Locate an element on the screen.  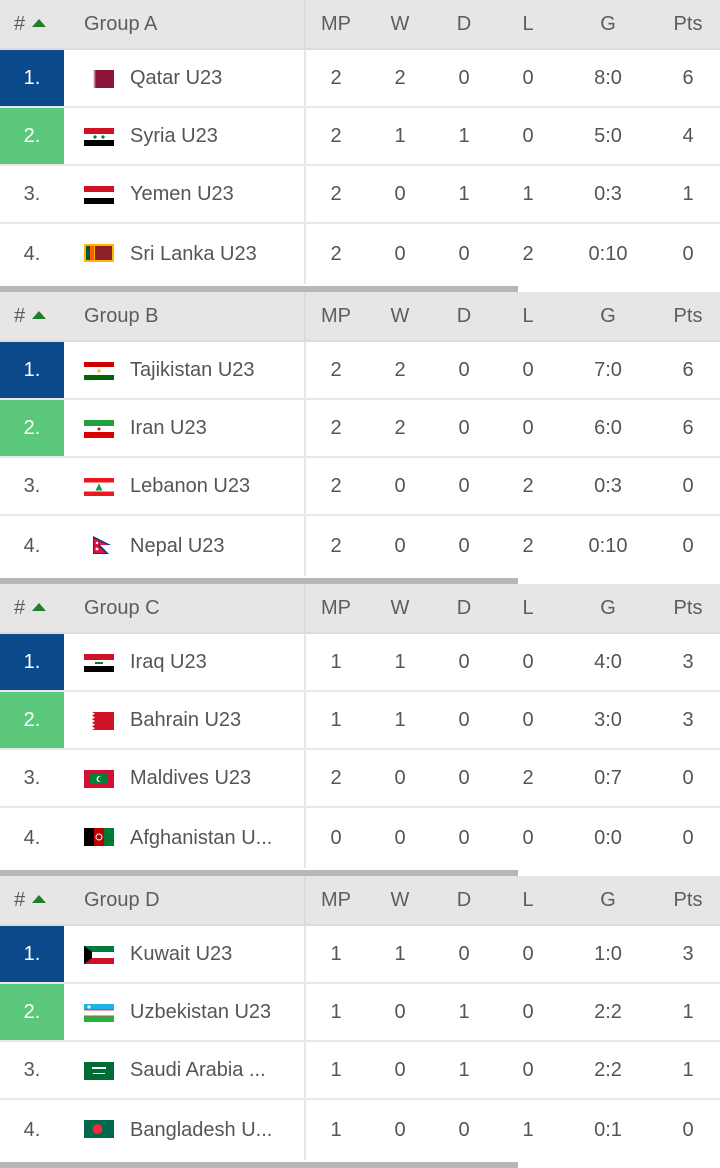
stat-l: 2 is located at coordinates (528, 253).